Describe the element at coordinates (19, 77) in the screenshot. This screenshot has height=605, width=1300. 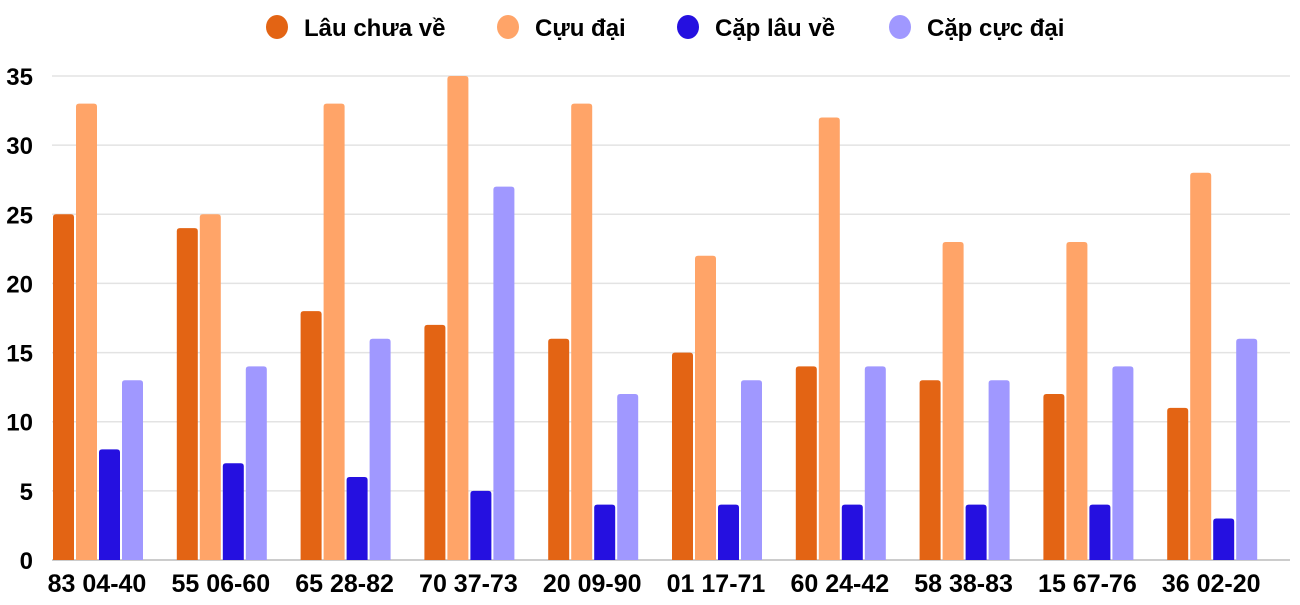
I see `y-tick-label: 35` at that location.